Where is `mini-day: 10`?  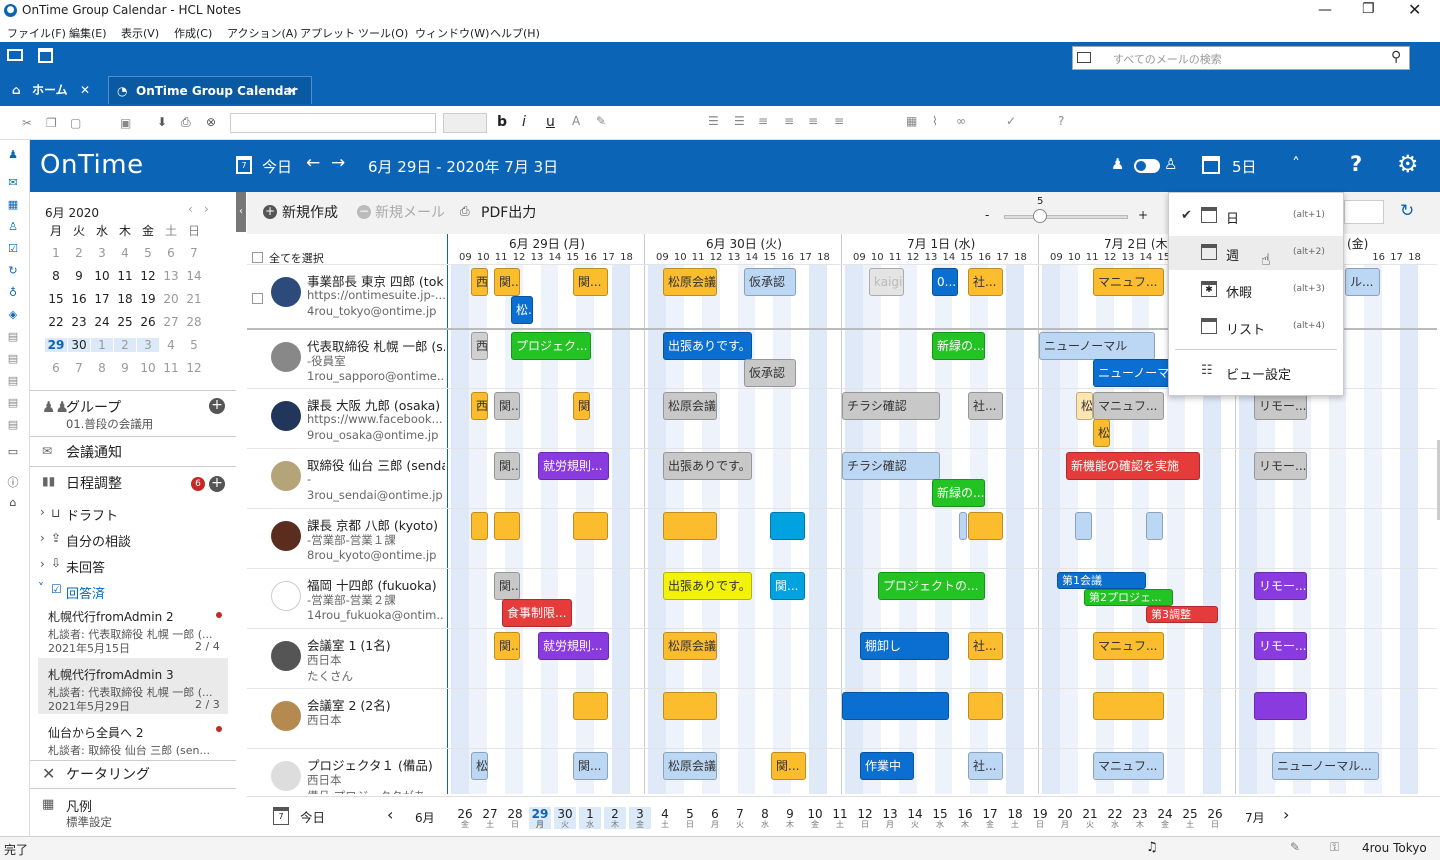 mini-day: 10 is located at coordinates (102, 276).